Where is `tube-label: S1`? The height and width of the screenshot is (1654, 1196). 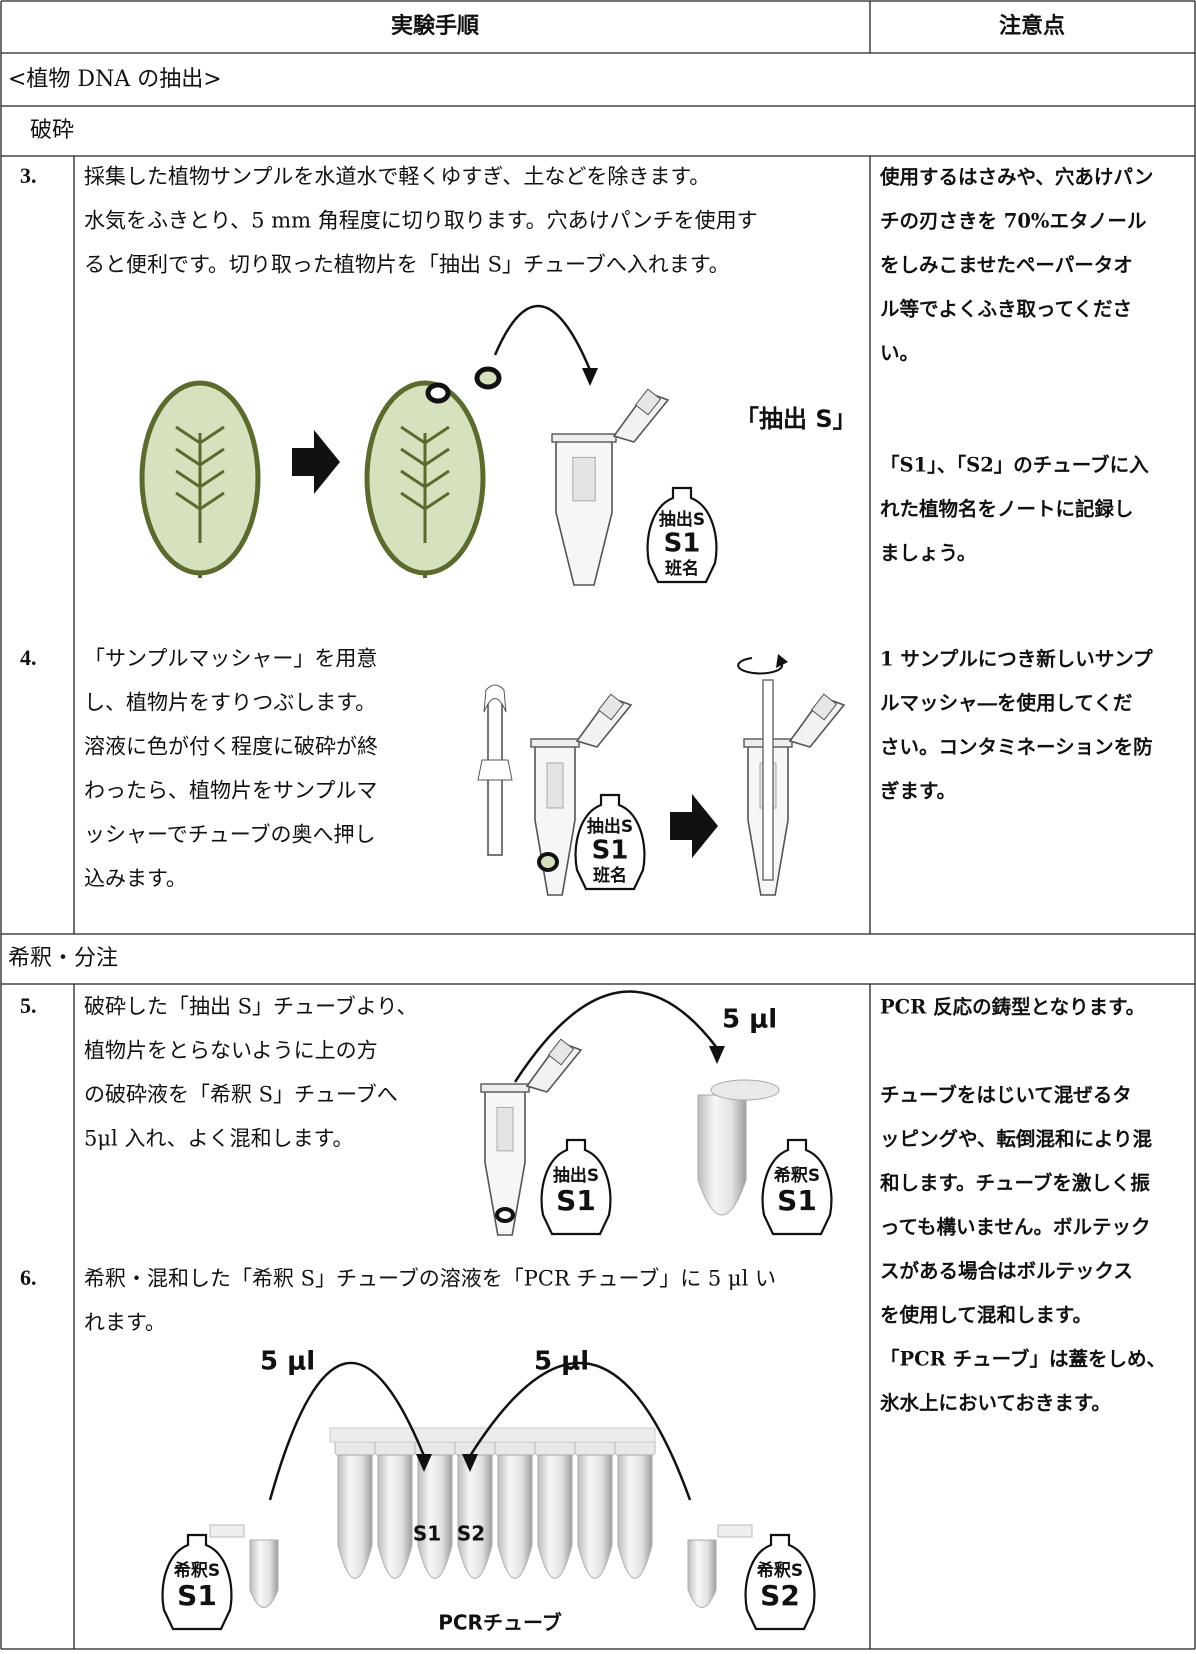 tube-label: S1 is located at coordinates (427, 1534).